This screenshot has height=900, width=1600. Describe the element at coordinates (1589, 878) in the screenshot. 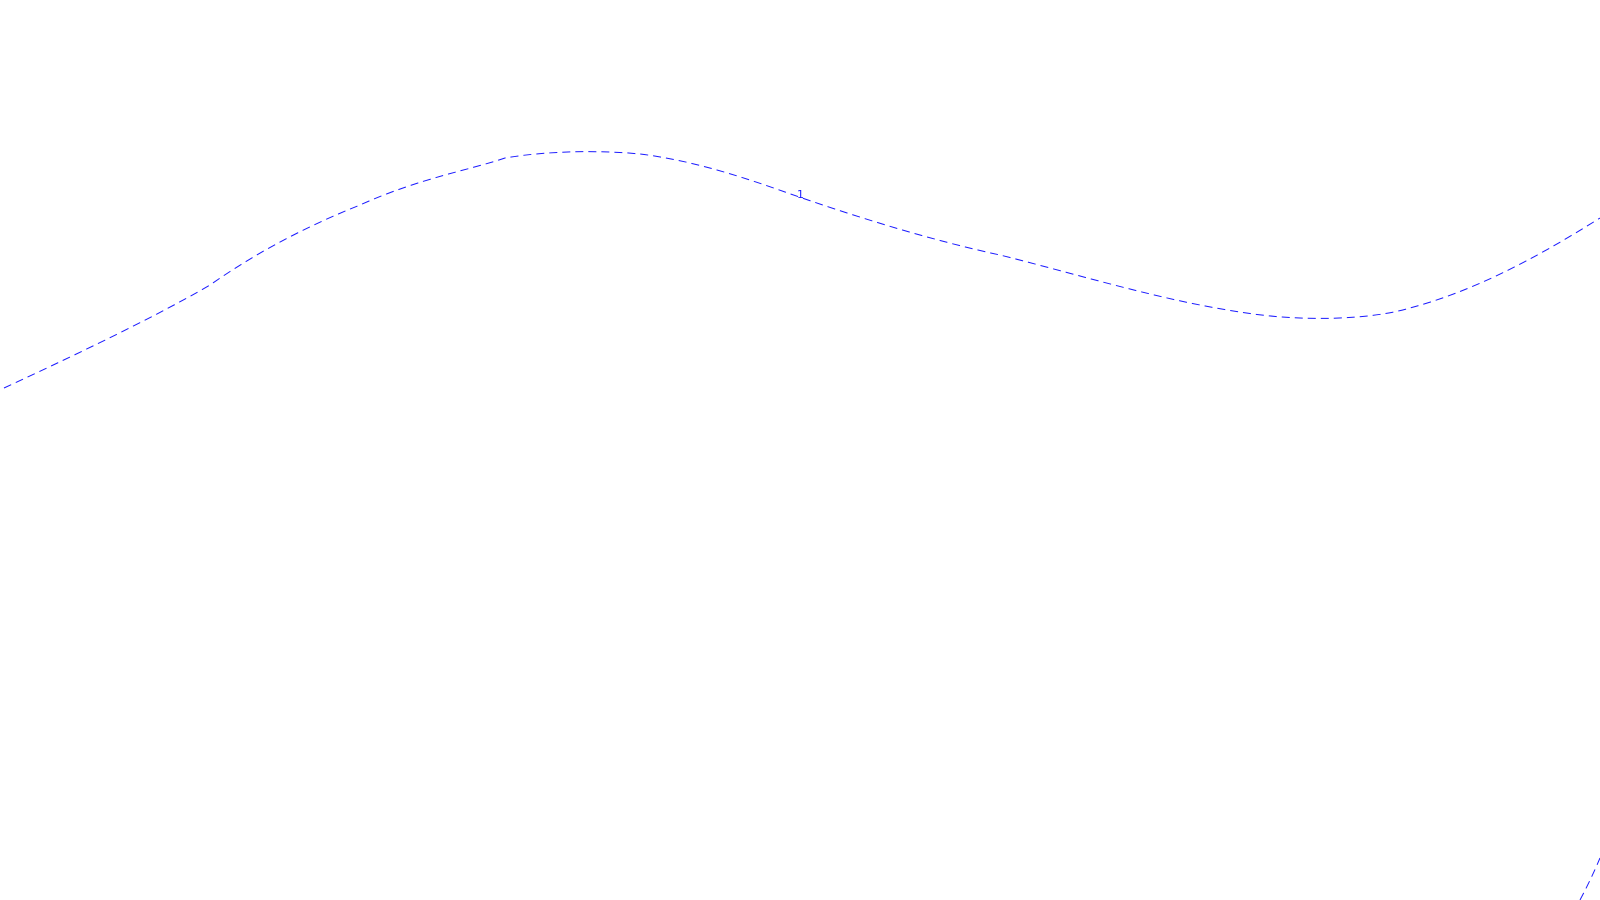

I see `contour-line-edge` at that location.